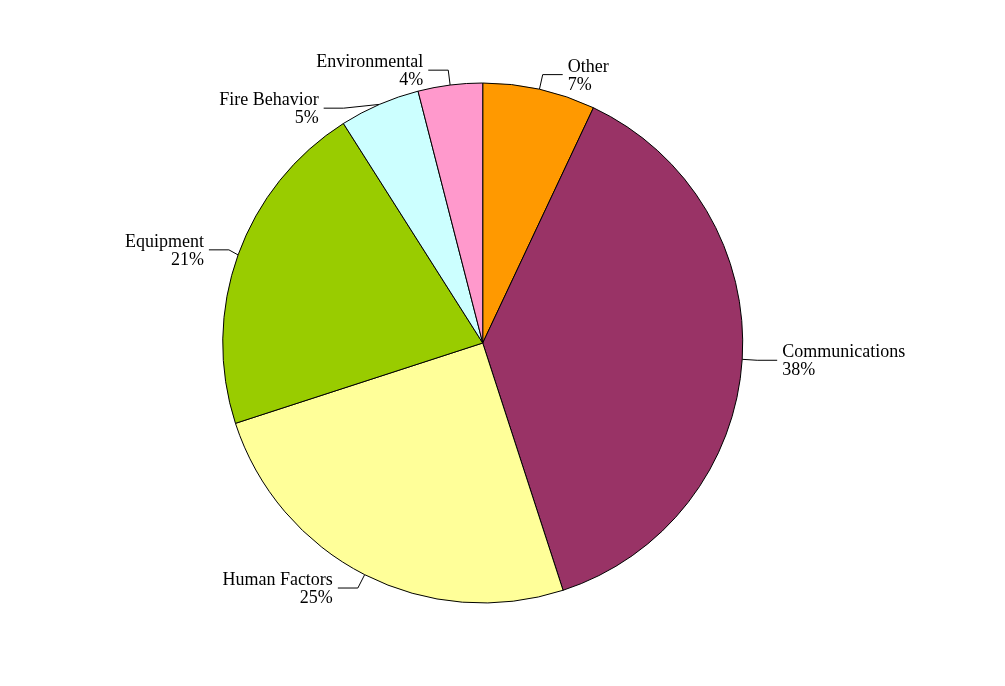 The image size is (1005, 686). What do you see at coordinates (844, 351) in the screenshot?
I see `slice-label: Communications` at bounding box center [844, 351].